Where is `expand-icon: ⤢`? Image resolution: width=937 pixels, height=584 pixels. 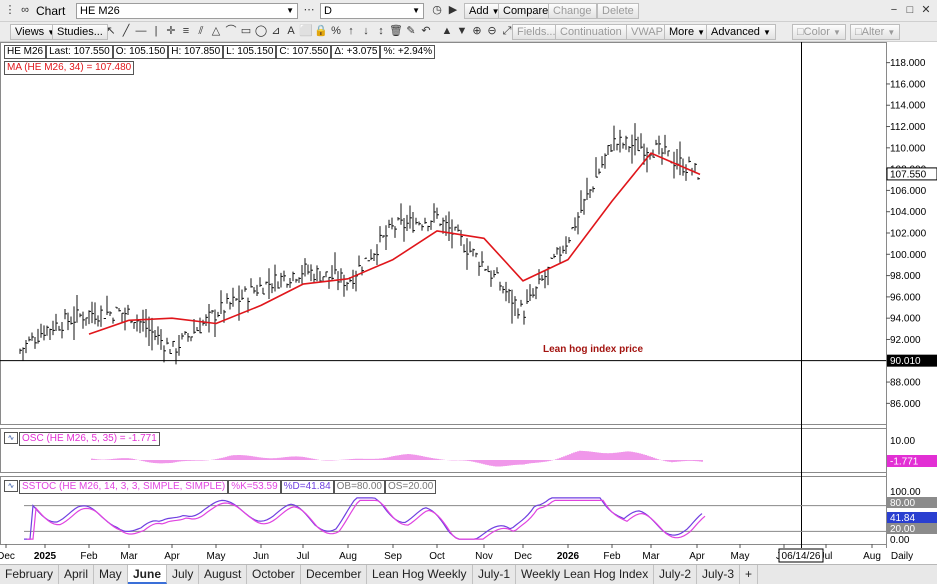
expand-icon: ⤢ is located at coordinates (507, 31).